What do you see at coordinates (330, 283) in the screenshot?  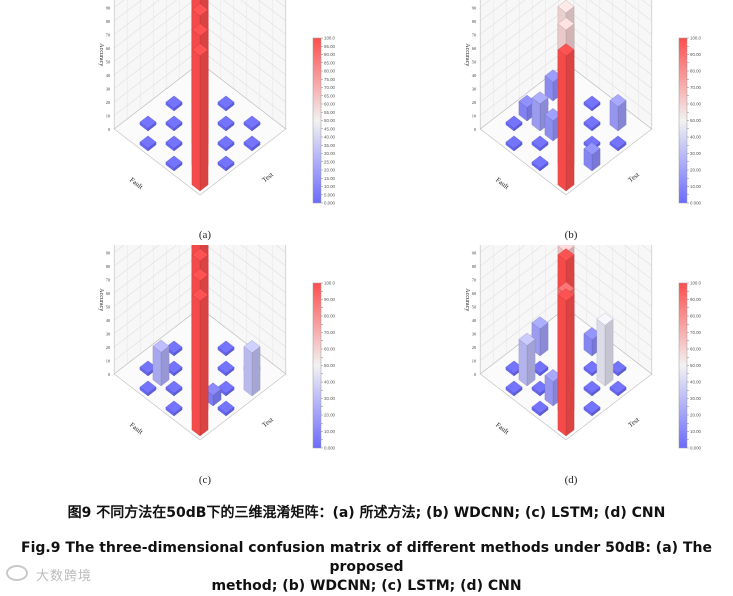 I see `colorbar-tick-label: 100.0` at bounding box center [330, 283].